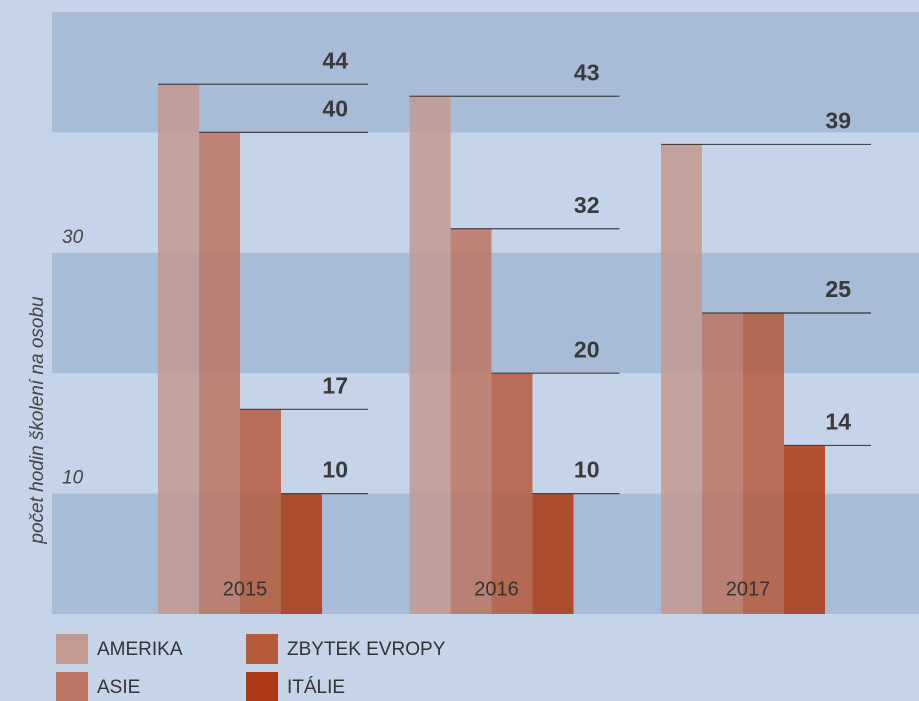 This screenshot has height=701, width=919. Describe the element at coordinates (73, 237) in the screenshot. I see `y-tick-label: 30` at that location.